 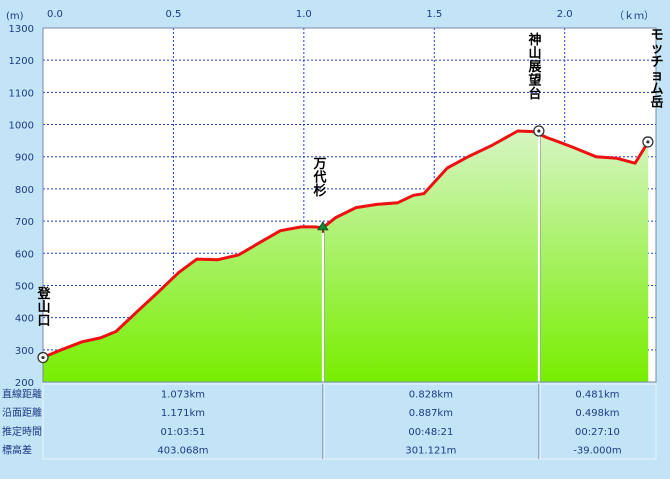 I want to click on table-row-label: 直線距離, so click(x=22, y=393).